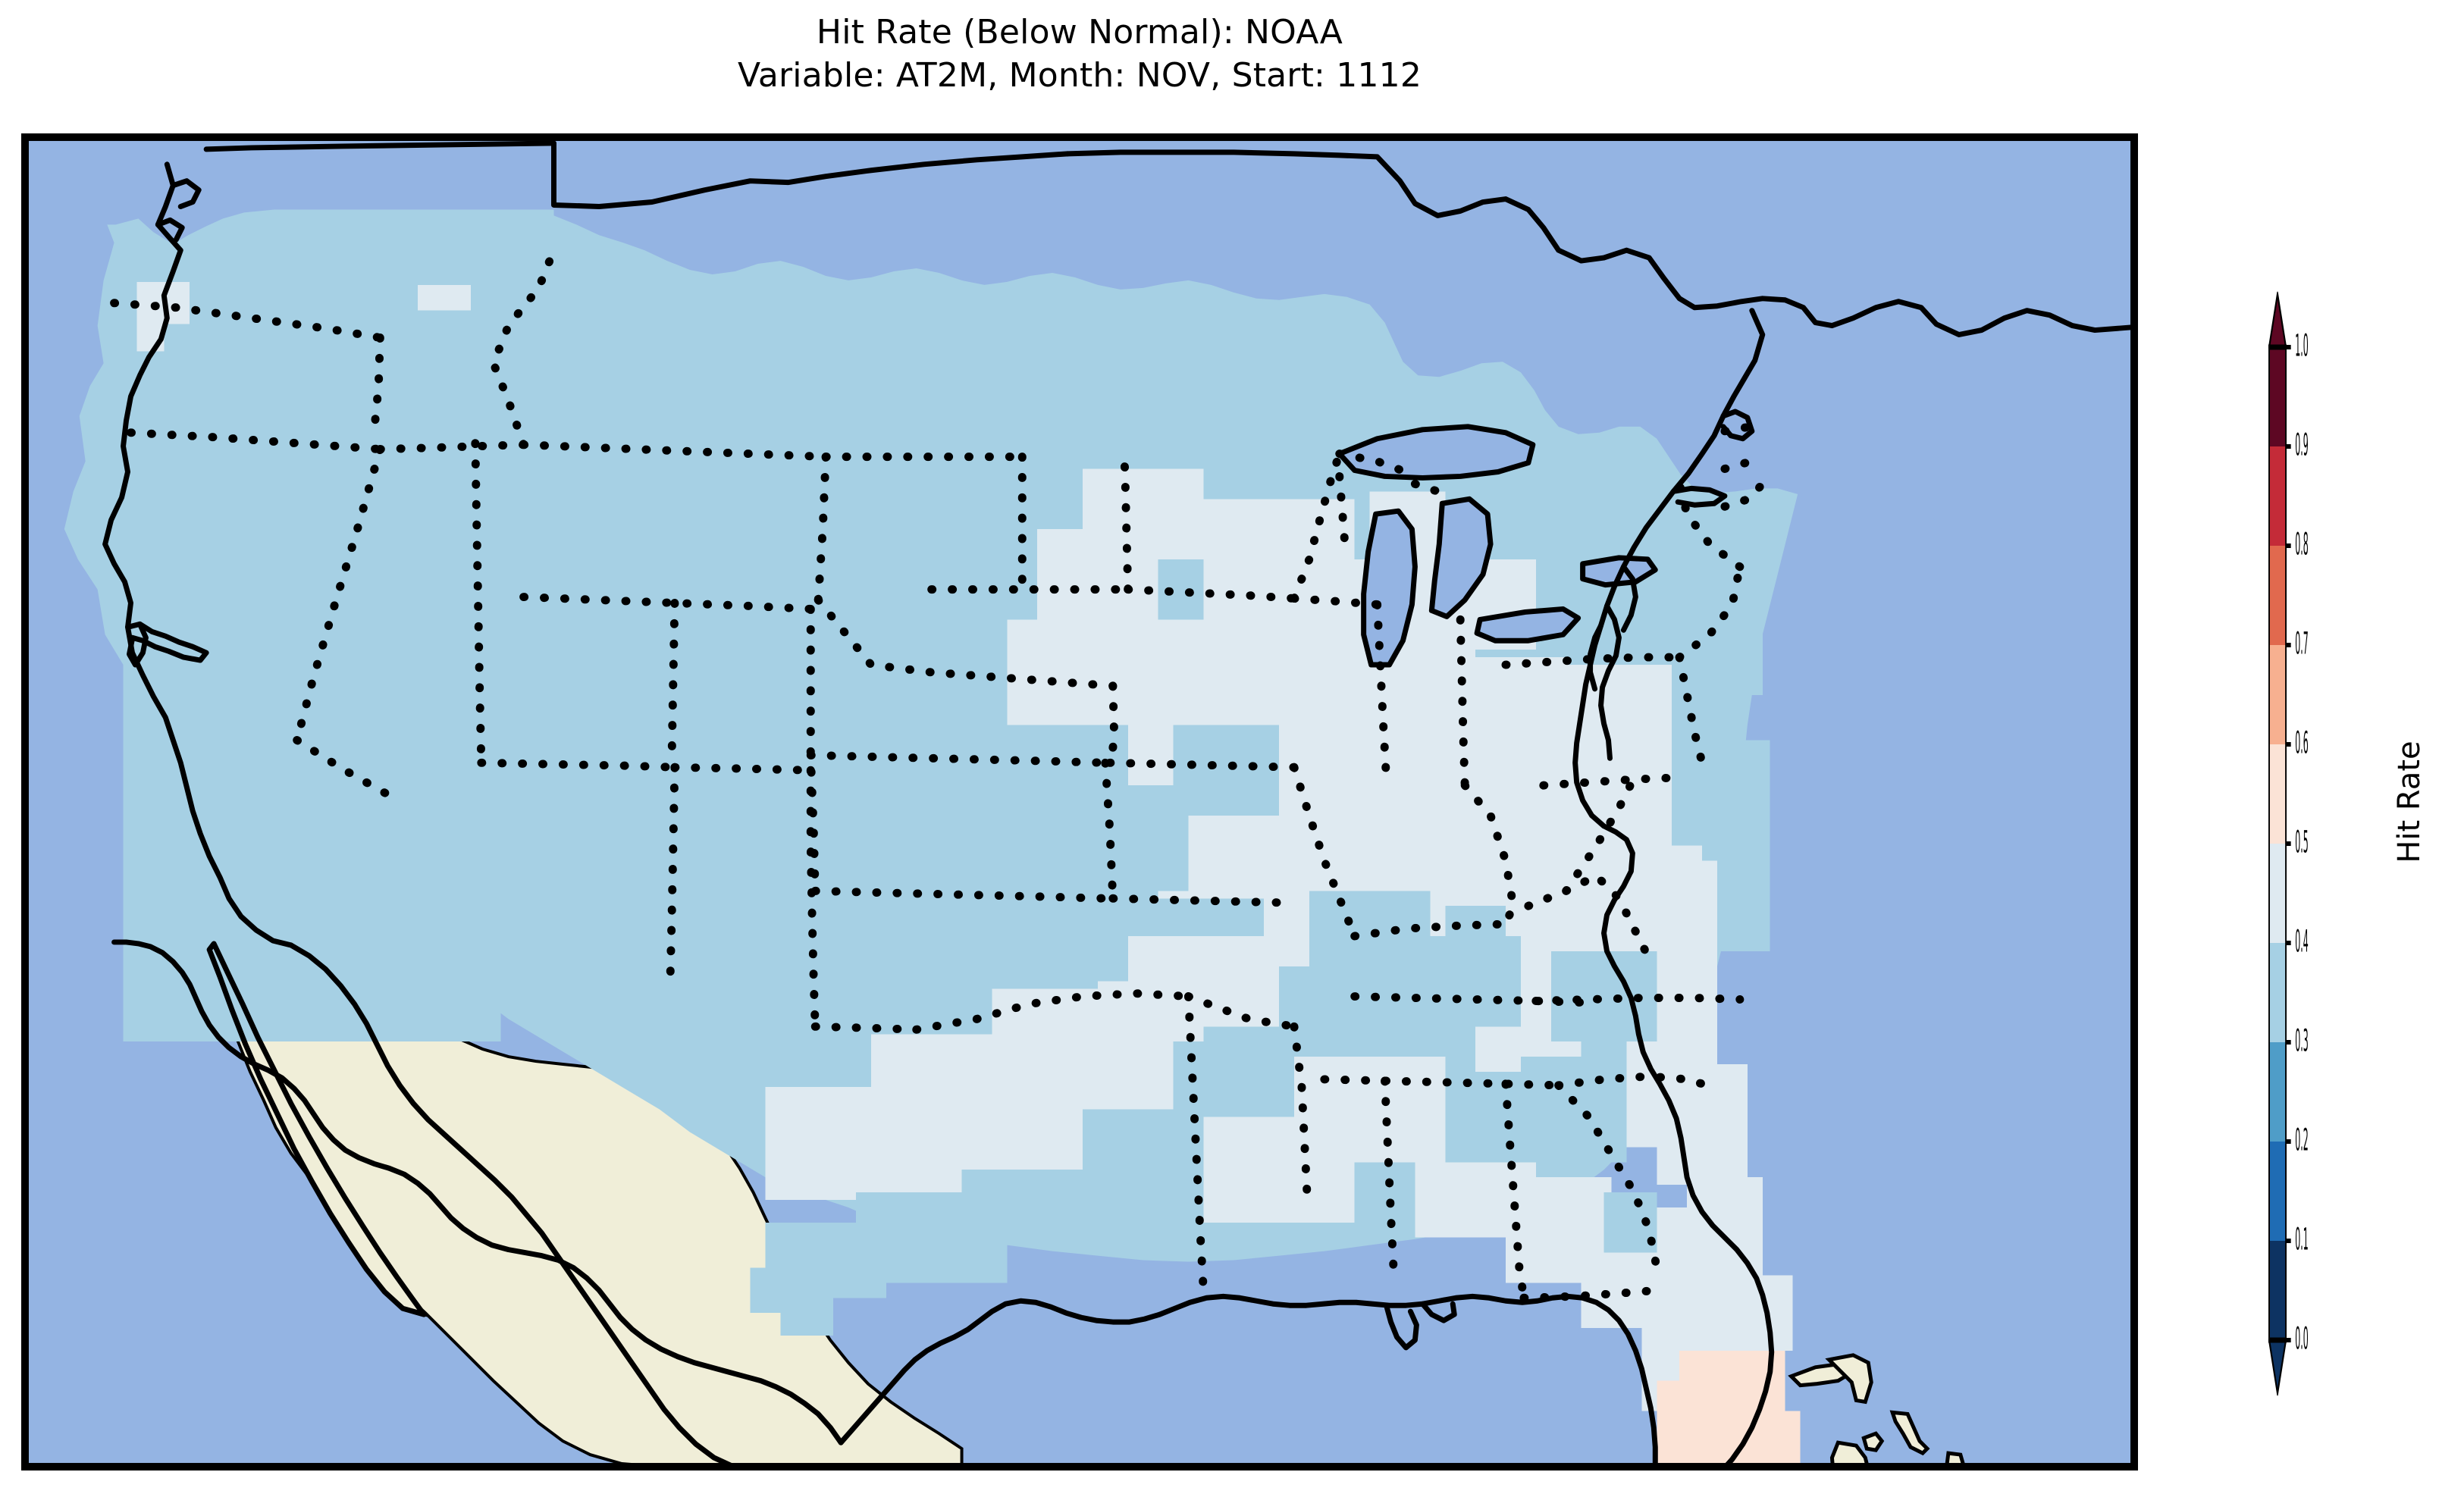 This screenshot has width=2464, height=1494. What do you see at coordinates (2277, 320) in the screenshot?
I see `colorbar-extend-top` at bounding box center [2277, 320].